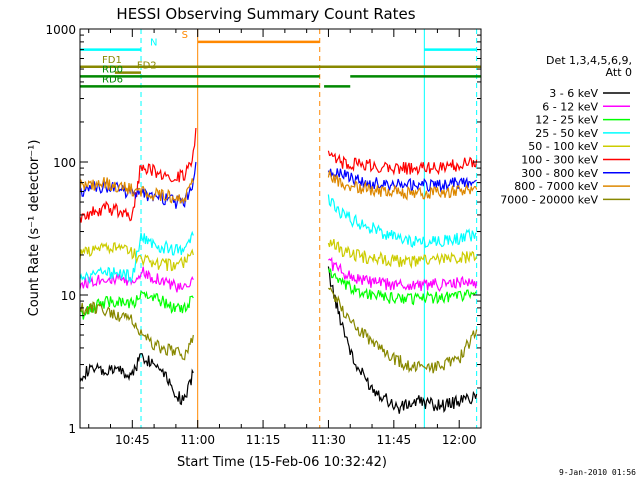 This screenshot has width=640, height=480. Describe the element at coordinates (566, 120) in the screenshot. I see `legend-entry-label: 12 - 25 keV` at that location.